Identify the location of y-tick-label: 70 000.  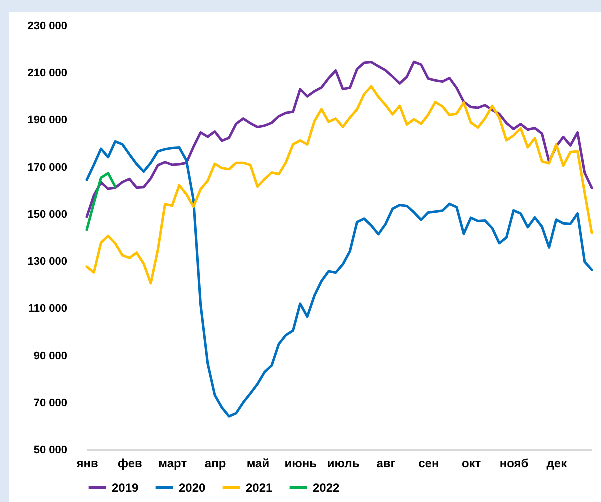
(51, 403).